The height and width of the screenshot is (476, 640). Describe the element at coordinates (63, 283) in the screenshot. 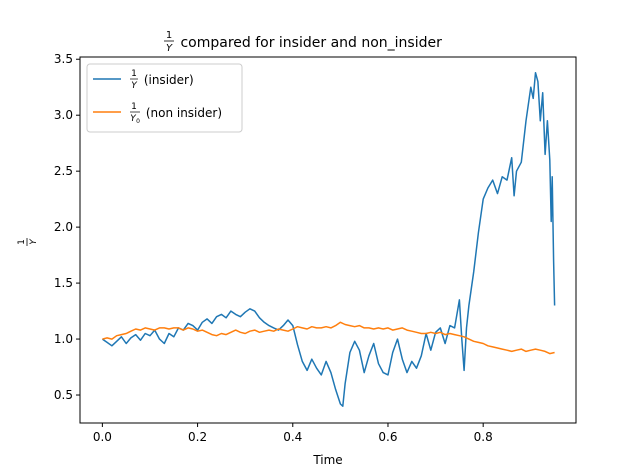

I see `y-tick-label: 1.5` at that location.